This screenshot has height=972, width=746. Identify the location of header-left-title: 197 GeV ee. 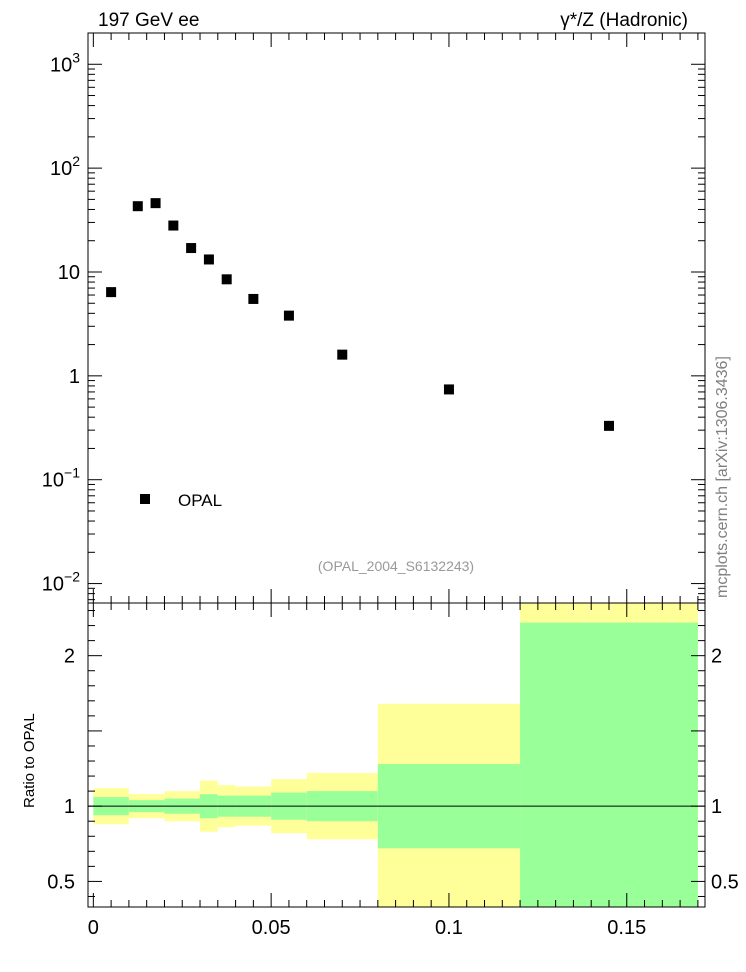
(148, 20).